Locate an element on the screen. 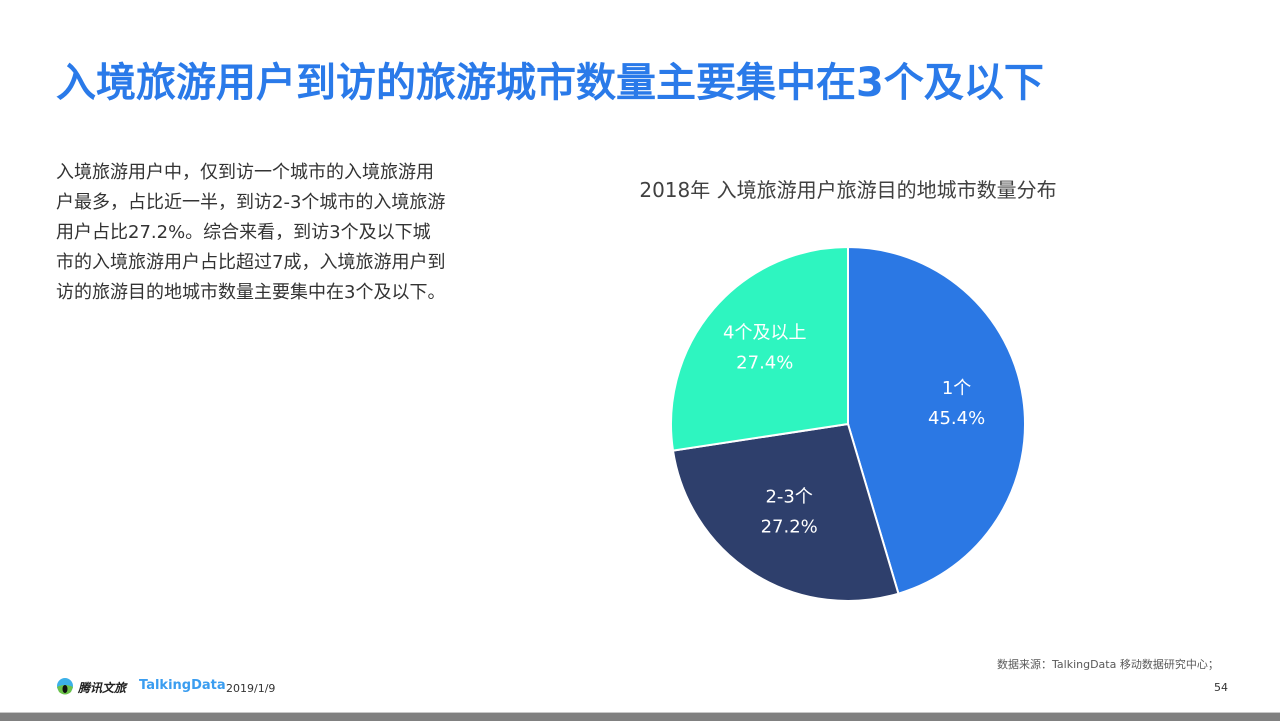 The height and width of the screenshot is (721, 1280). tencent-logo-text: 腾讯文旅 is located at coordinates (102, 687).